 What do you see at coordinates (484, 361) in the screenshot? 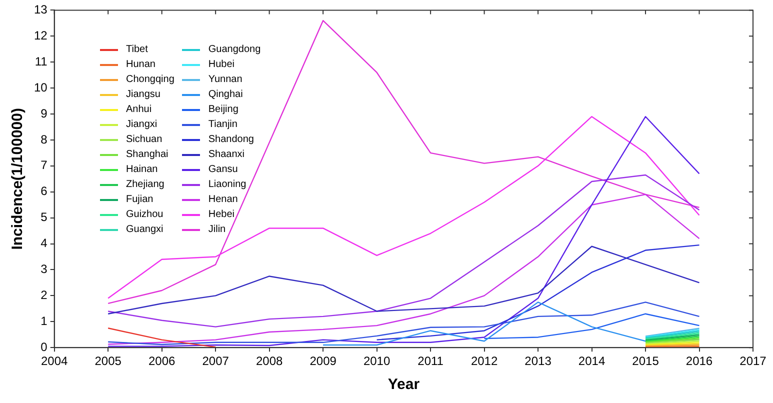
I see `x-tick-label: 2012` at bounding box center [484, 361].